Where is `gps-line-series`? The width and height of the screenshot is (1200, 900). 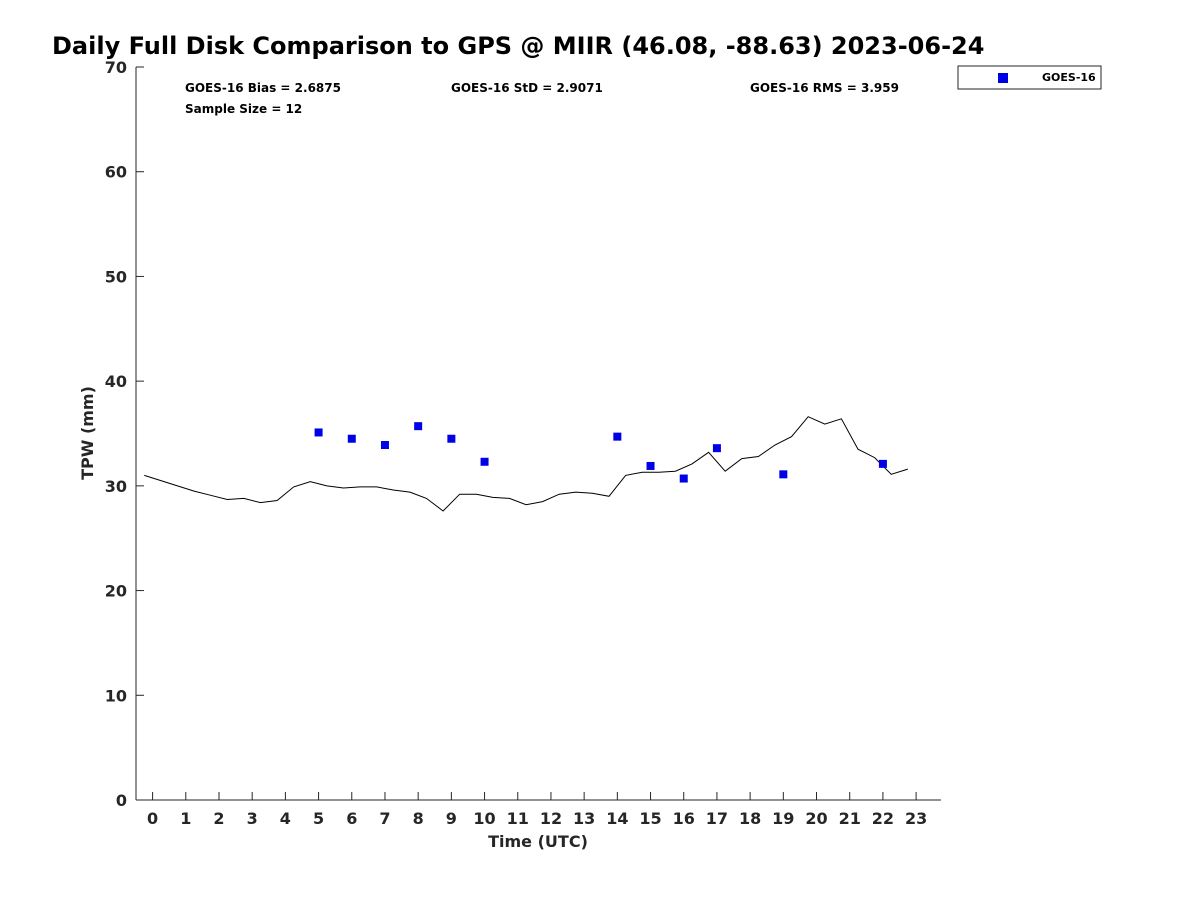
gps-line-series is located at coordinates (526, 464).